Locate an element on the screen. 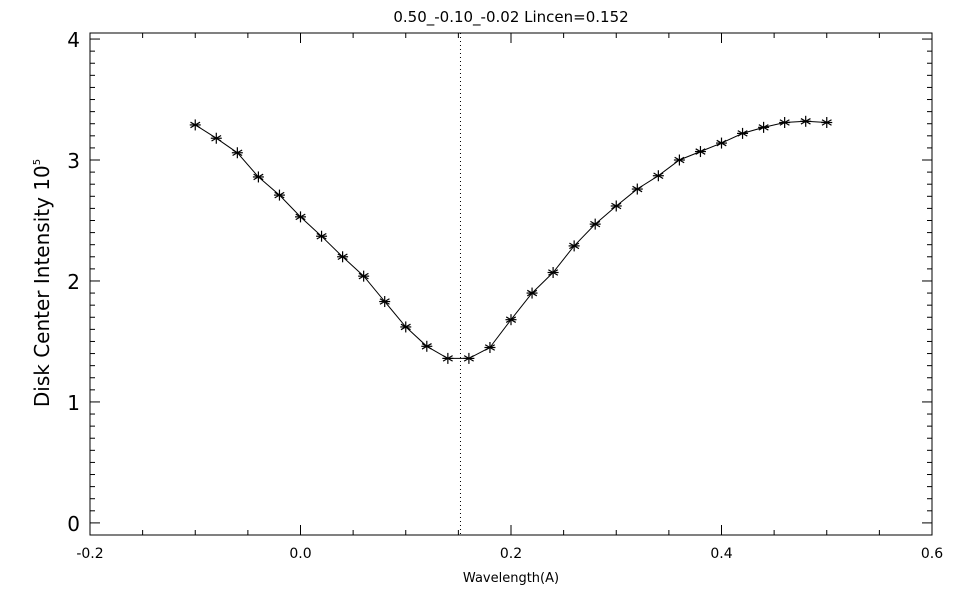 This screenshot has width=960, height=600. x-tick-label: 0.2 is located at coordinates (511, 554).